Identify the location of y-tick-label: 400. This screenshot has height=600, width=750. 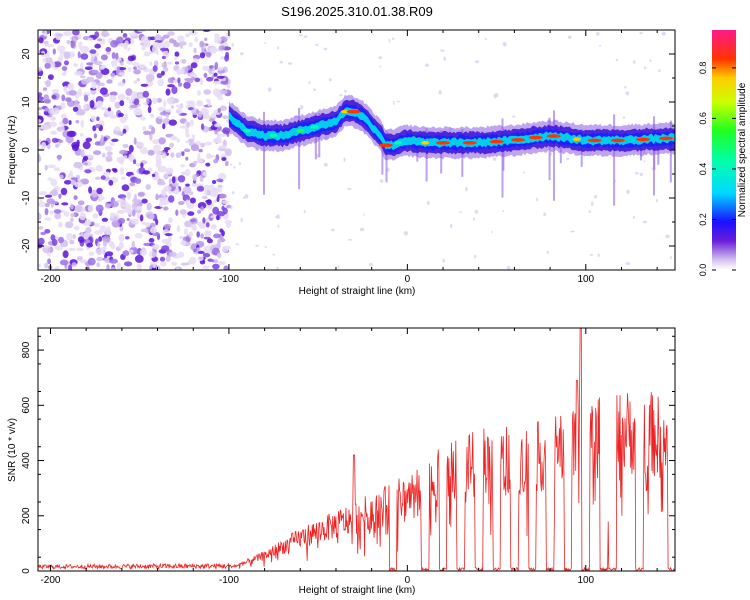
(26, 460).